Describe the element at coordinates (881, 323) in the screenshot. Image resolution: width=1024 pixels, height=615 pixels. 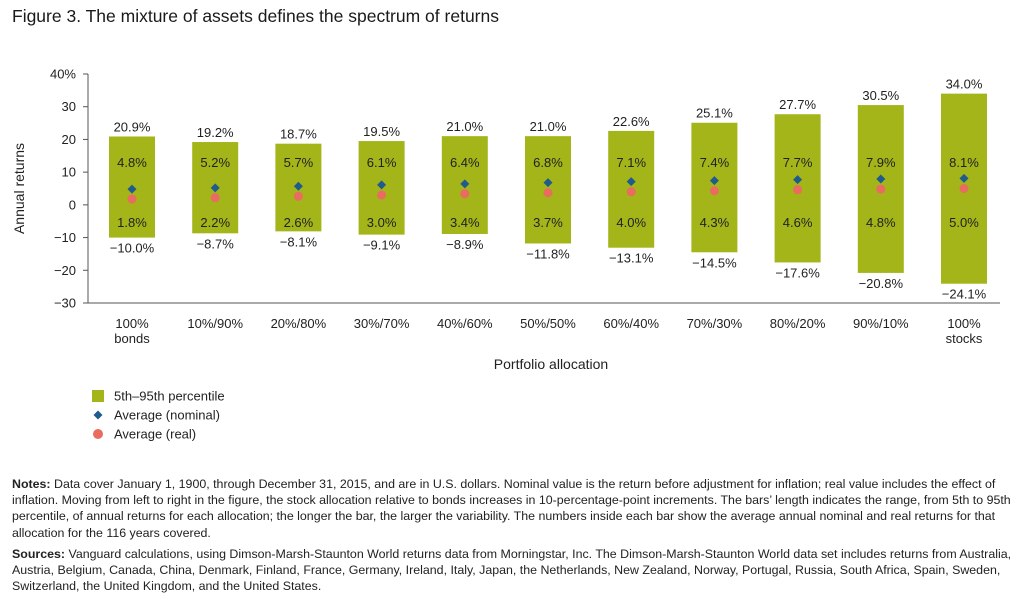
I see `x-tick-label: 90%/10%` at that location.